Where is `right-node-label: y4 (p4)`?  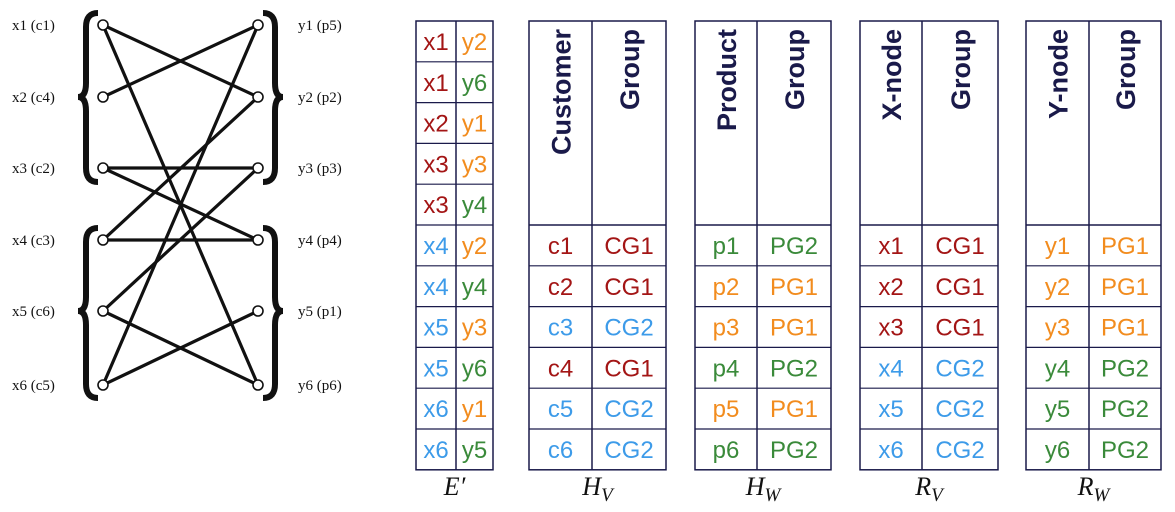 right-node-label: y4 (p4) is located at coordinates (320, 241).